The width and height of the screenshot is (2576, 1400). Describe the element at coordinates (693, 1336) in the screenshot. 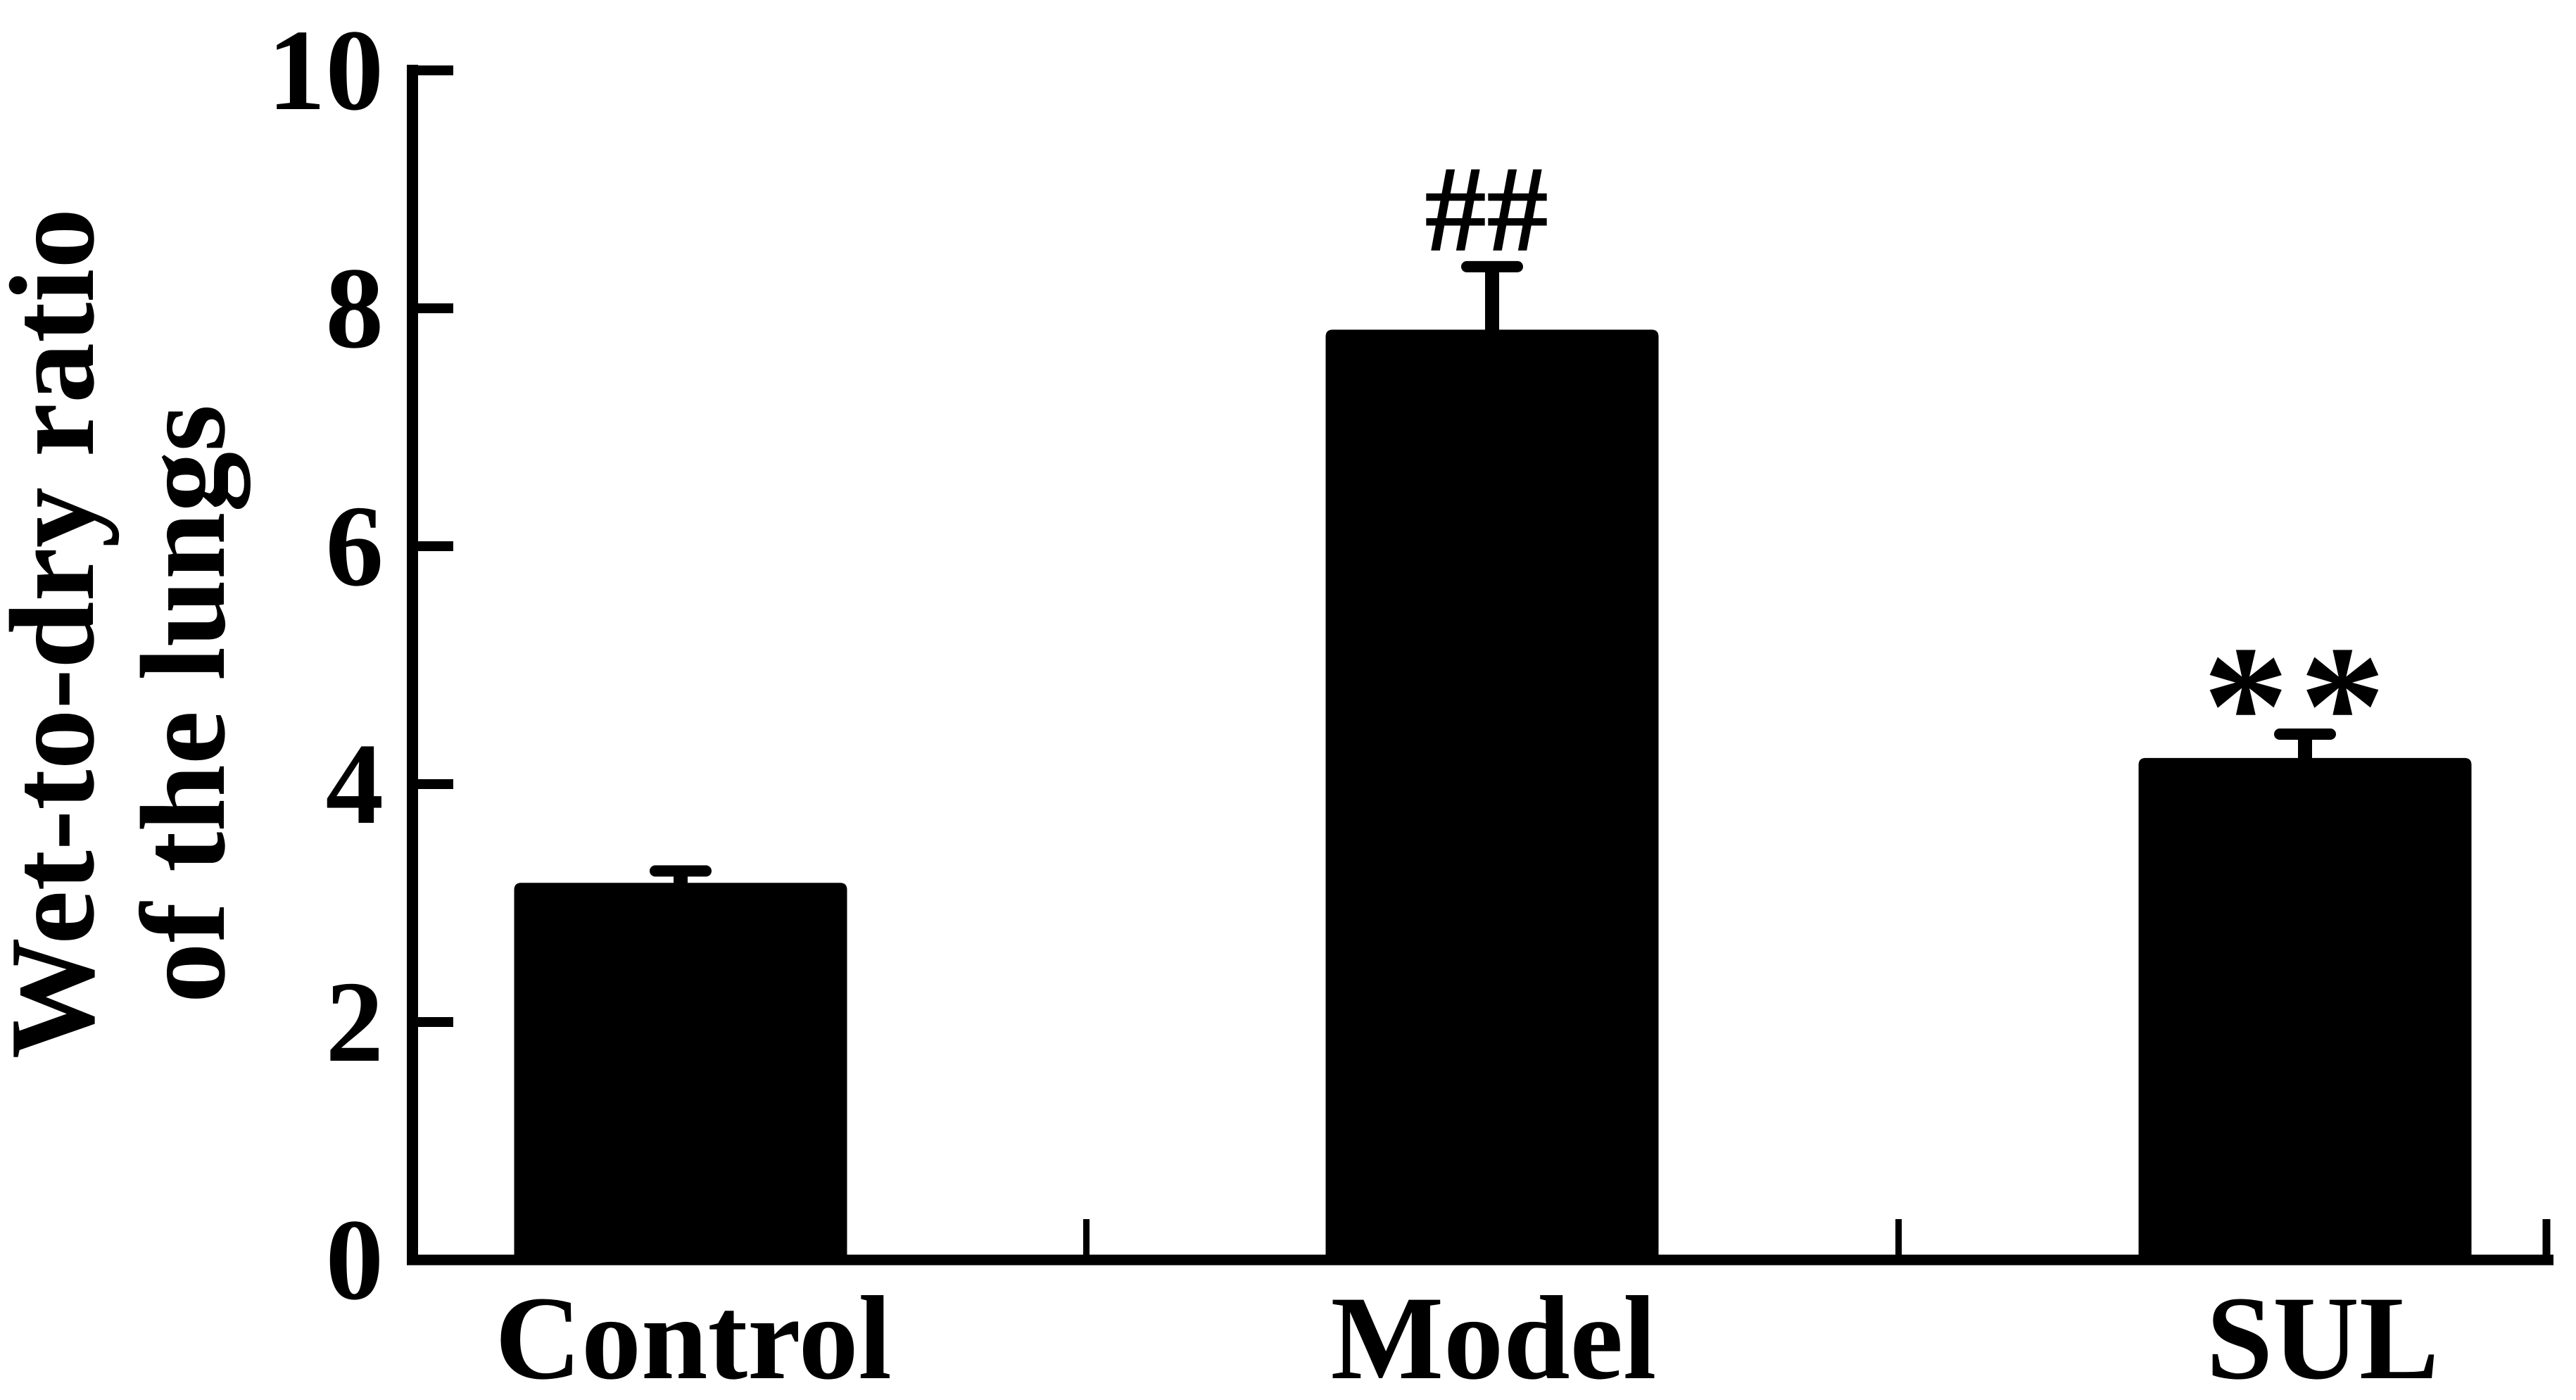

I see `category-label: Control` at that location.